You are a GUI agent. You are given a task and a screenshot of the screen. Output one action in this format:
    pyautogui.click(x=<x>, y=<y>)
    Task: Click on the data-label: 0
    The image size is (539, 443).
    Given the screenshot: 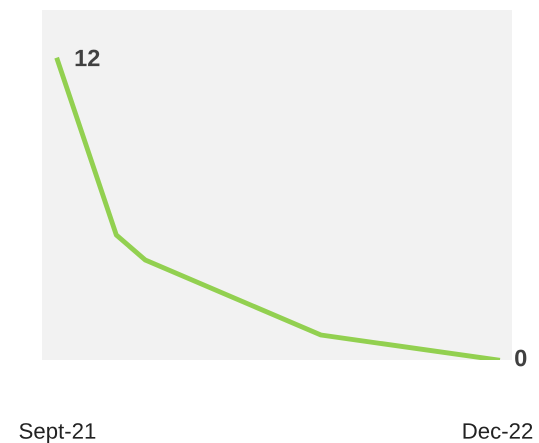 What is the action you would take?
    pyautogui.click(x=520, y=358)
    